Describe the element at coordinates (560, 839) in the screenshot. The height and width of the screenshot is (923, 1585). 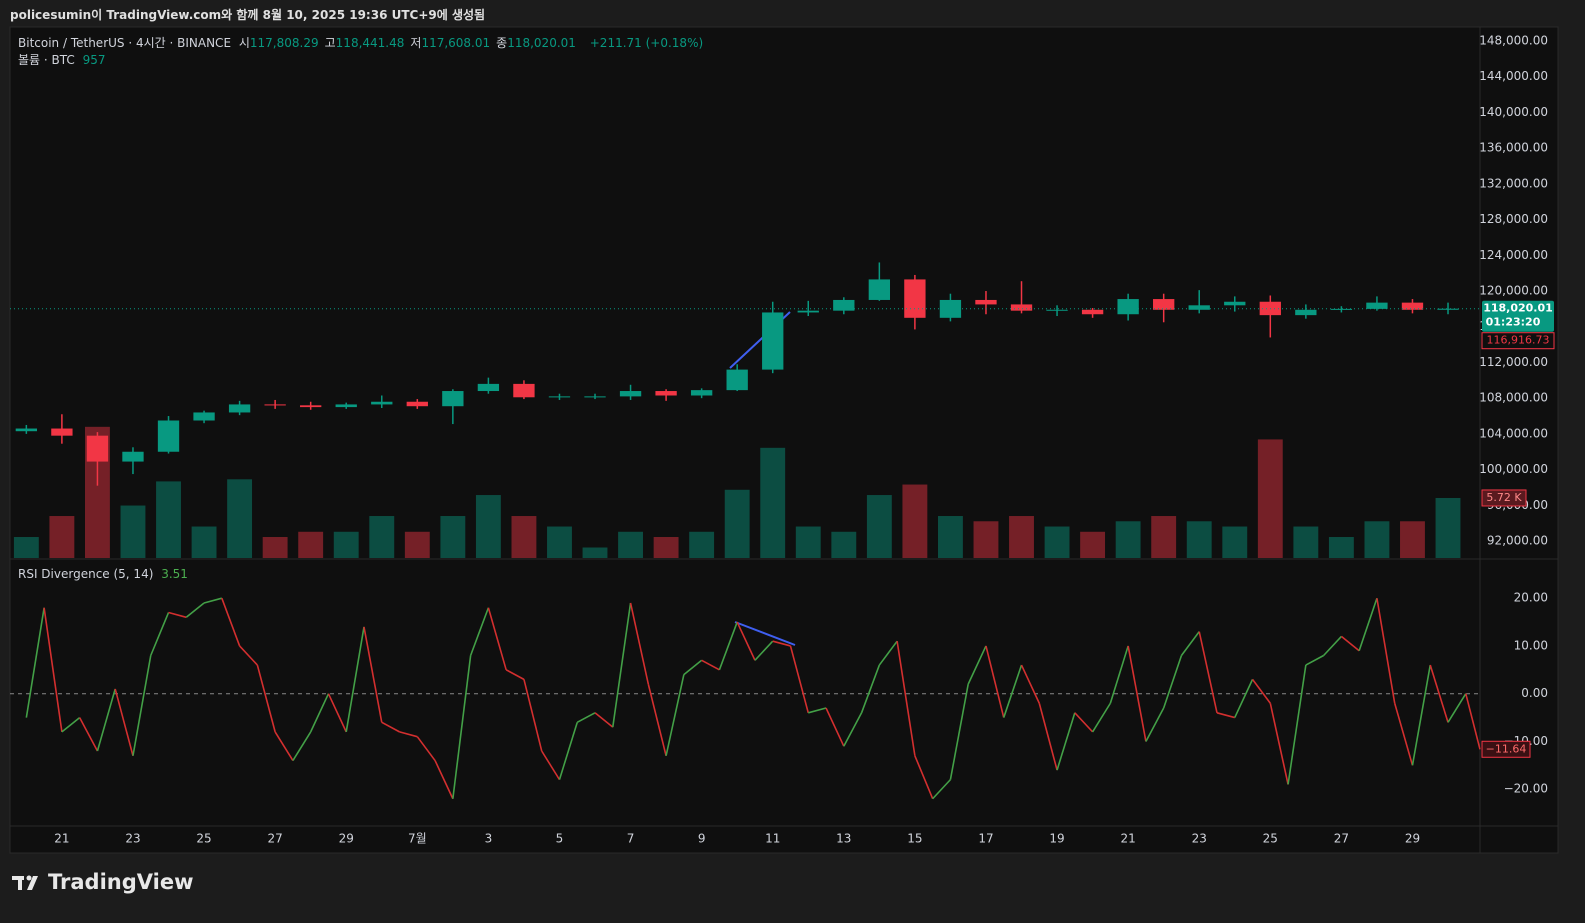
I see `x-tick-label: 5` at that location.